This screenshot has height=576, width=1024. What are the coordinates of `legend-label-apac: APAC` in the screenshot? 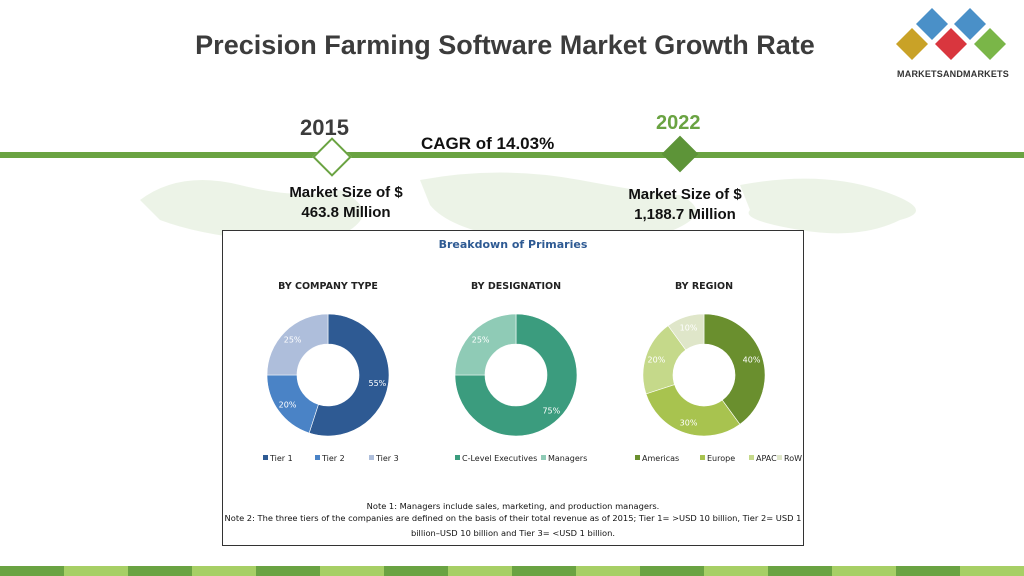 It's located at (766, 458).